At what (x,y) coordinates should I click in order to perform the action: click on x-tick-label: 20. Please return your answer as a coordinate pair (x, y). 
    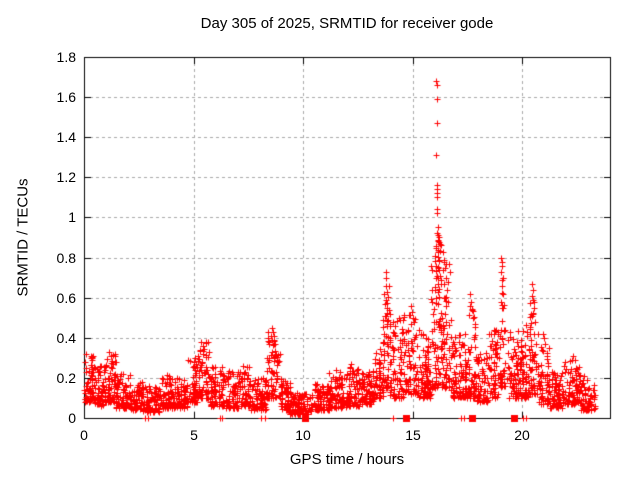
    Looking at the image, I should click on (522, 435).